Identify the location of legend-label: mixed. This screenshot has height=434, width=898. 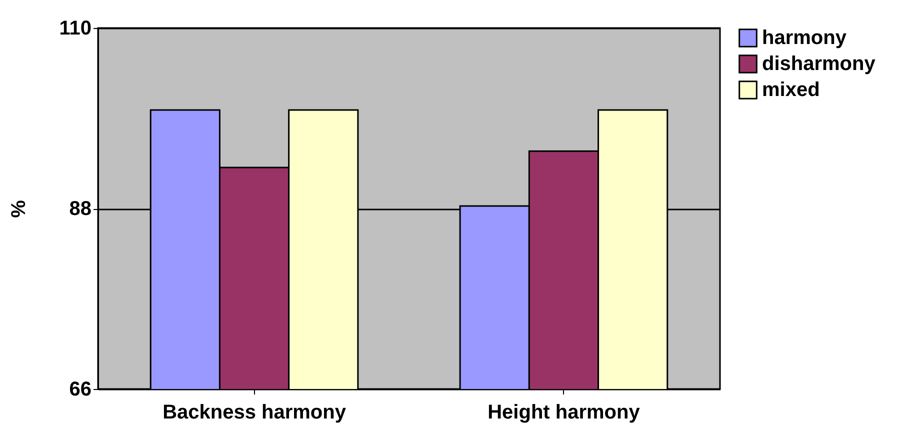
(791, 90).